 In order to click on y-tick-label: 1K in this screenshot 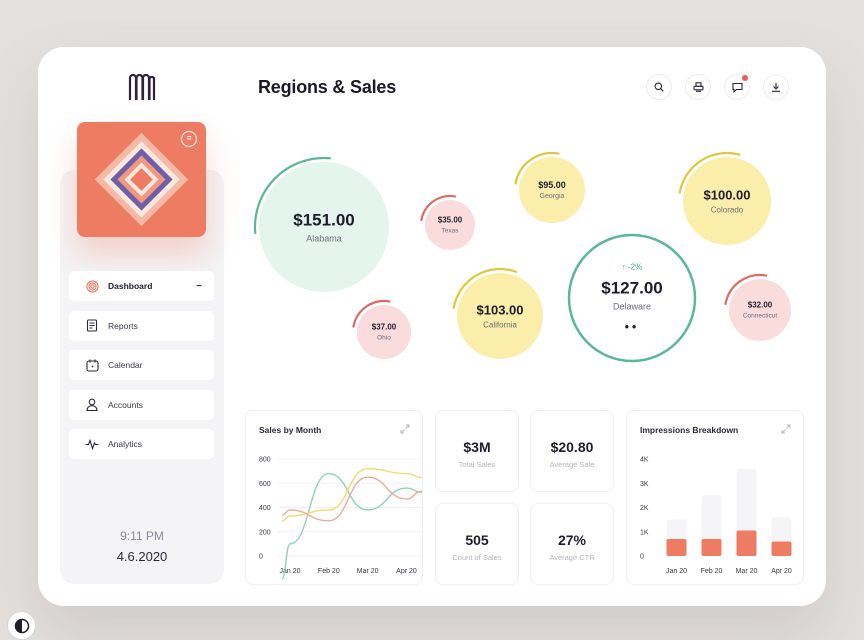, I will do `click(644, 532)`.